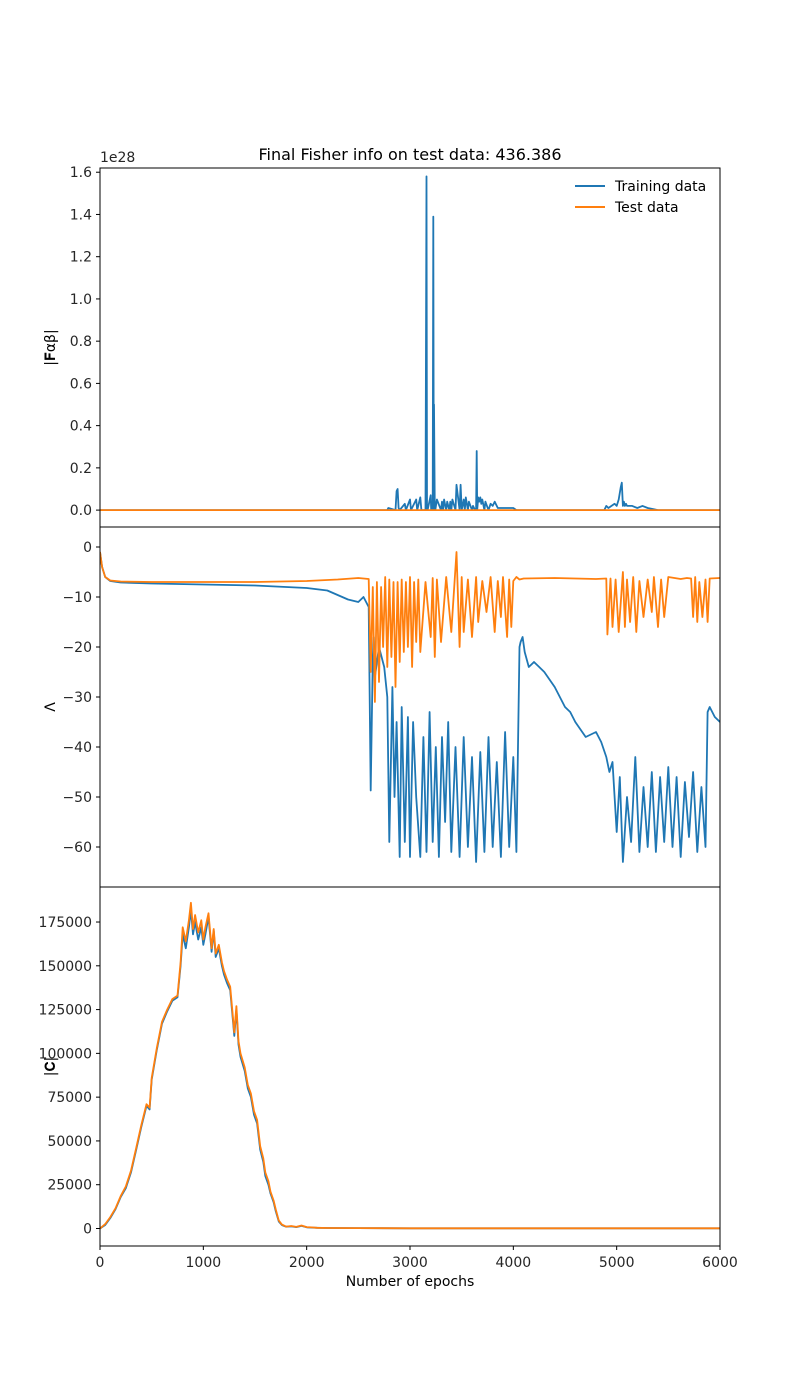 The image size is (800, 1400). I want to click on lambda-y-tick-label: −20, so click(77, 648).